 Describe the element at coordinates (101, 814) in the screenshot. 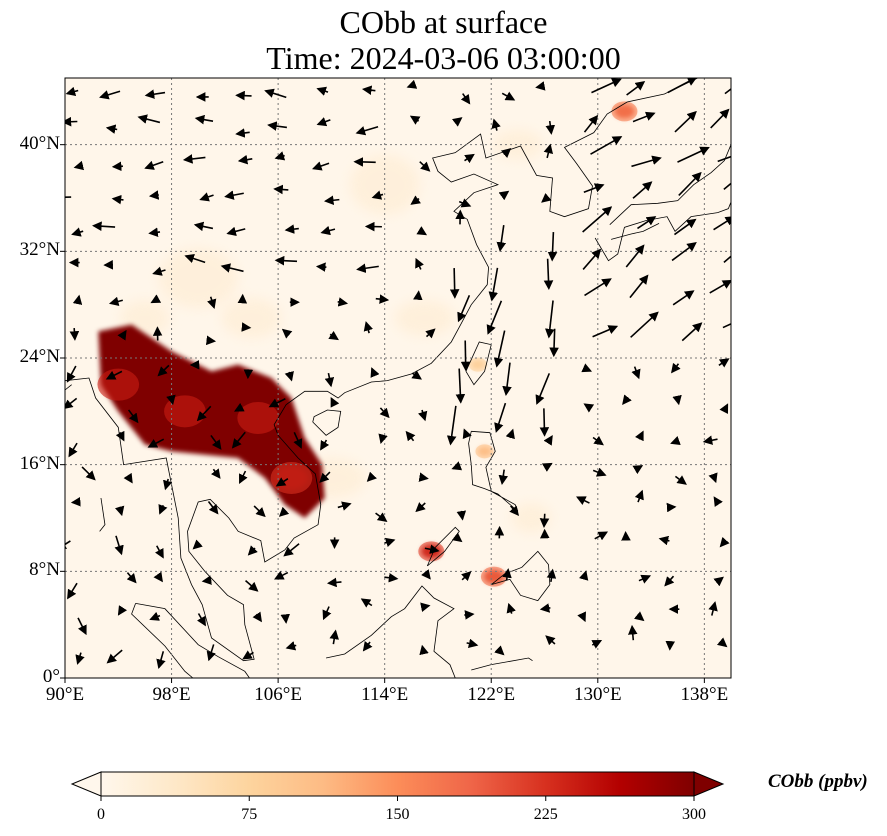

I see `colorbar-tick-label: 0` at that location.